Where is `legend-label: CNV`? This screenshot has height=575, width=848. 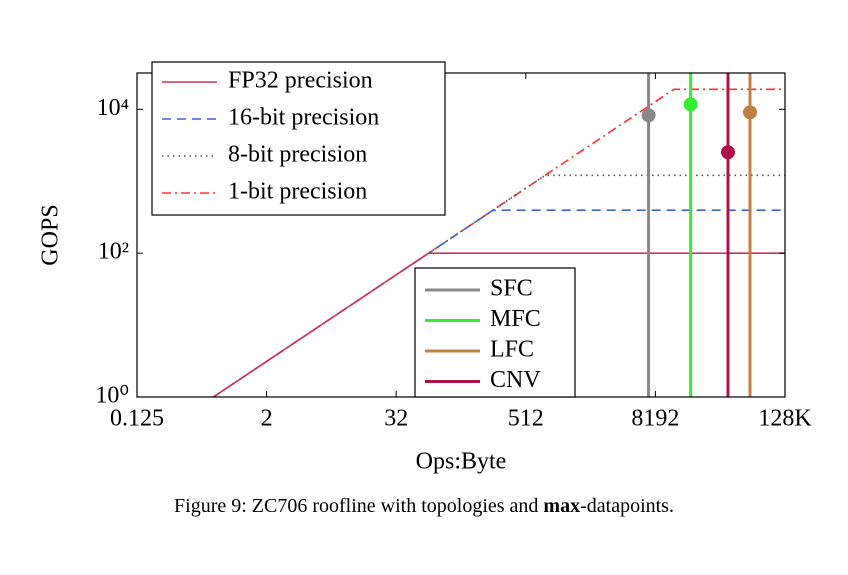
legend-label: CNV is located at coordinates (515, 380).